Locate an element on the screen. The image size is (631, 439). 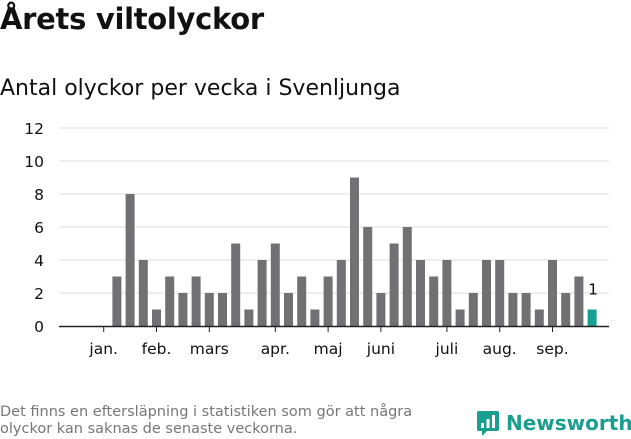
x-tick-label: mars is located at coordinates (209, 349).